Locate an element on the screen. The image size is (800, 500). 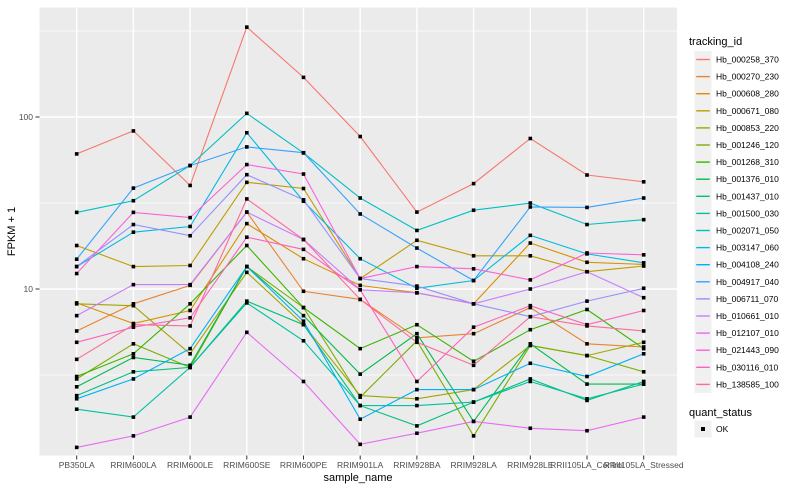
legend-item: Hb_006711_070 is located at coordinates (736, 299).